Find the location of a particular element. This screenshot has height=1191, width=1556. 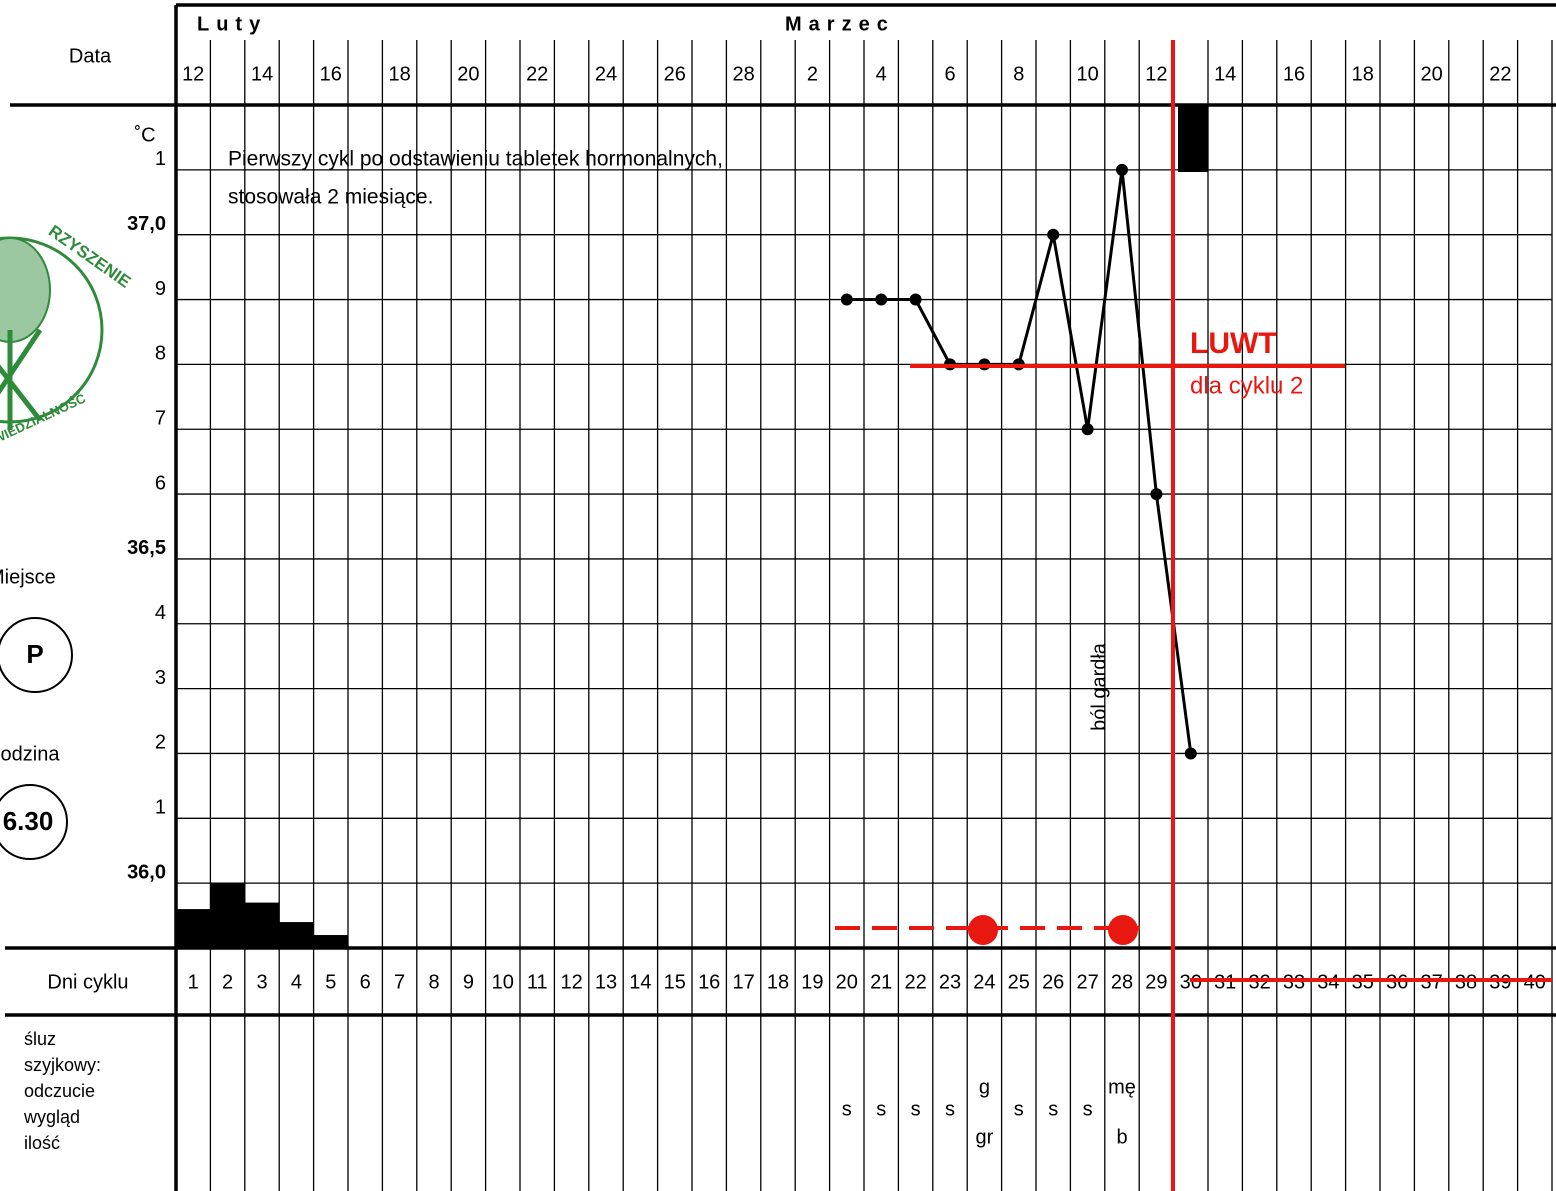

x-tick-label: 36 is located at coordinates (1397, 982).